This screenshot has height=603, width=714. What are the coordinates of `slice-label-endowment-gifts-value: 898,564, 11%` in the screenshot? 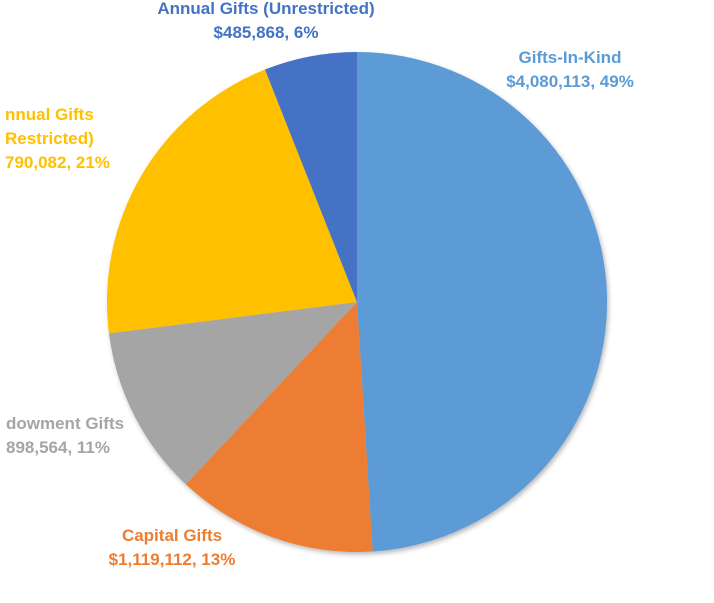 It's located at (58, 447).